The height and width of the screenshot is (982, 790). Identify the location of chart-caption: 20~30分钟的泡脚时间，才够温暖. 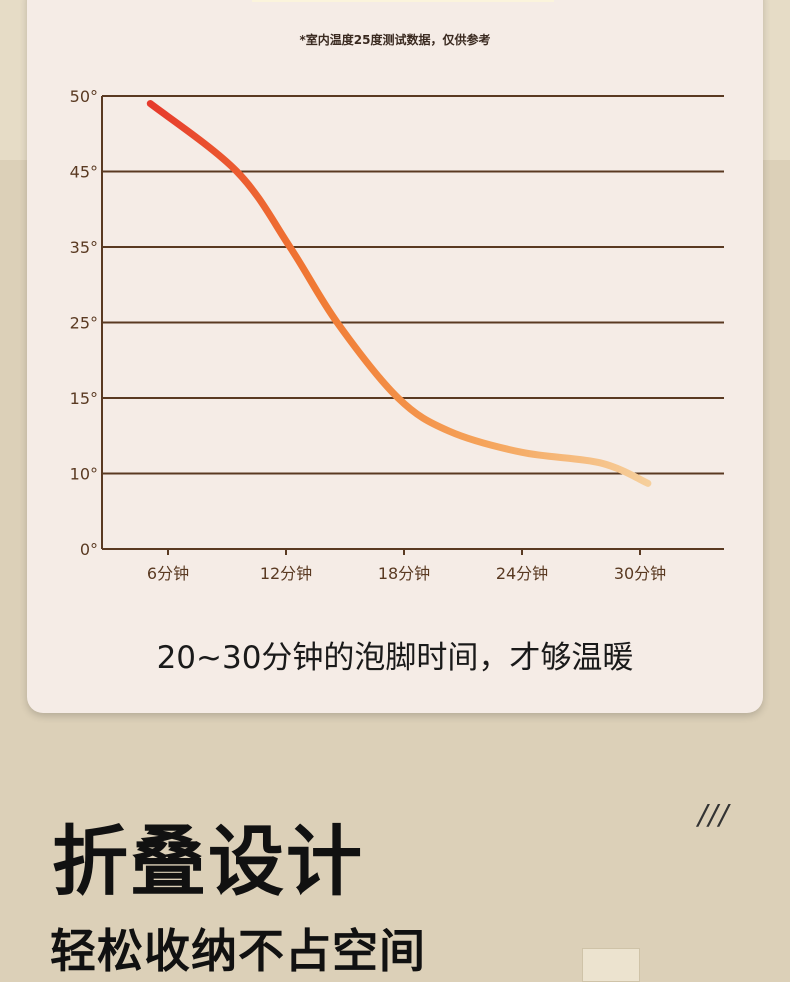
(395, 658).